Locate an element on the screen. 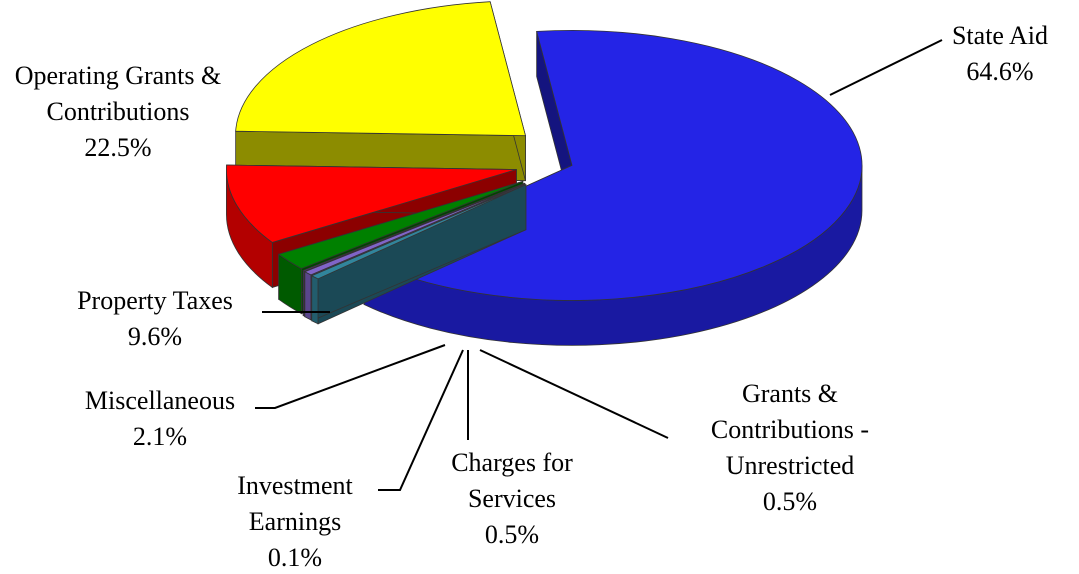 Image resolution: width=1079 pixels, height=574 pixels. slice-label: Operating Grants & Contributions 22.5% is located at coordinates (118, 112).